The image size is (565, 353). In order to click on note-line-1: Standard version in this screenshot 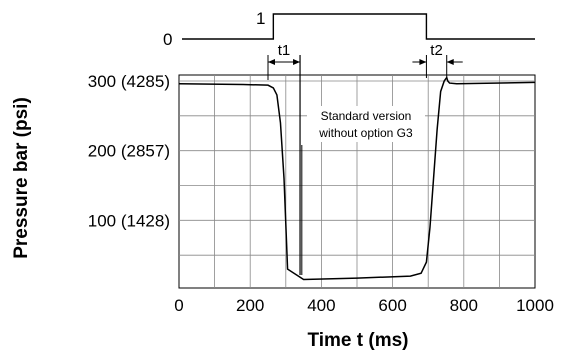, I will do `click(366, 116)`.